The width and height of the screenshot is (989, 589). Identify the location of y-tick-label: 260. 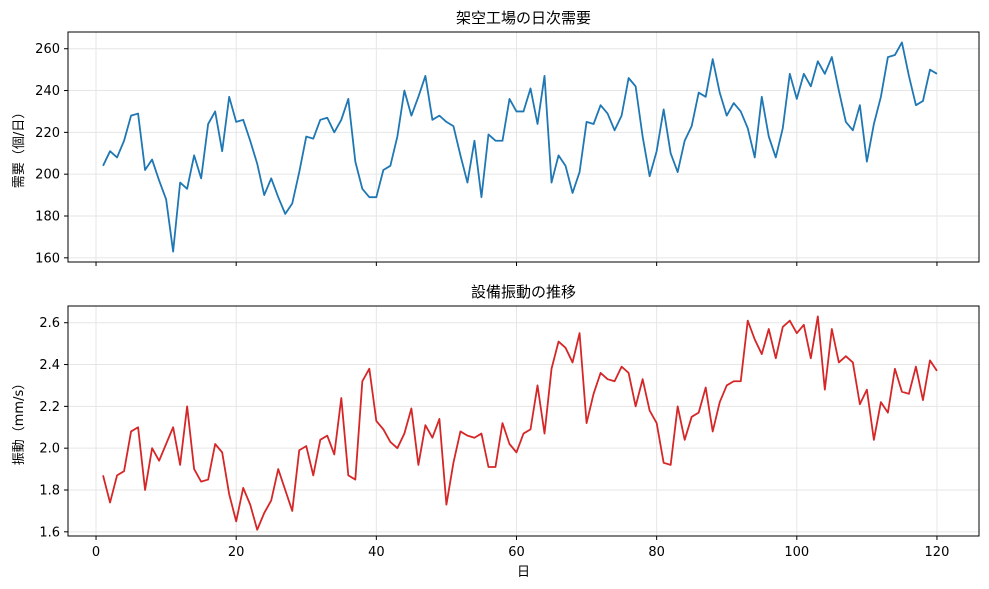
(47, 49).